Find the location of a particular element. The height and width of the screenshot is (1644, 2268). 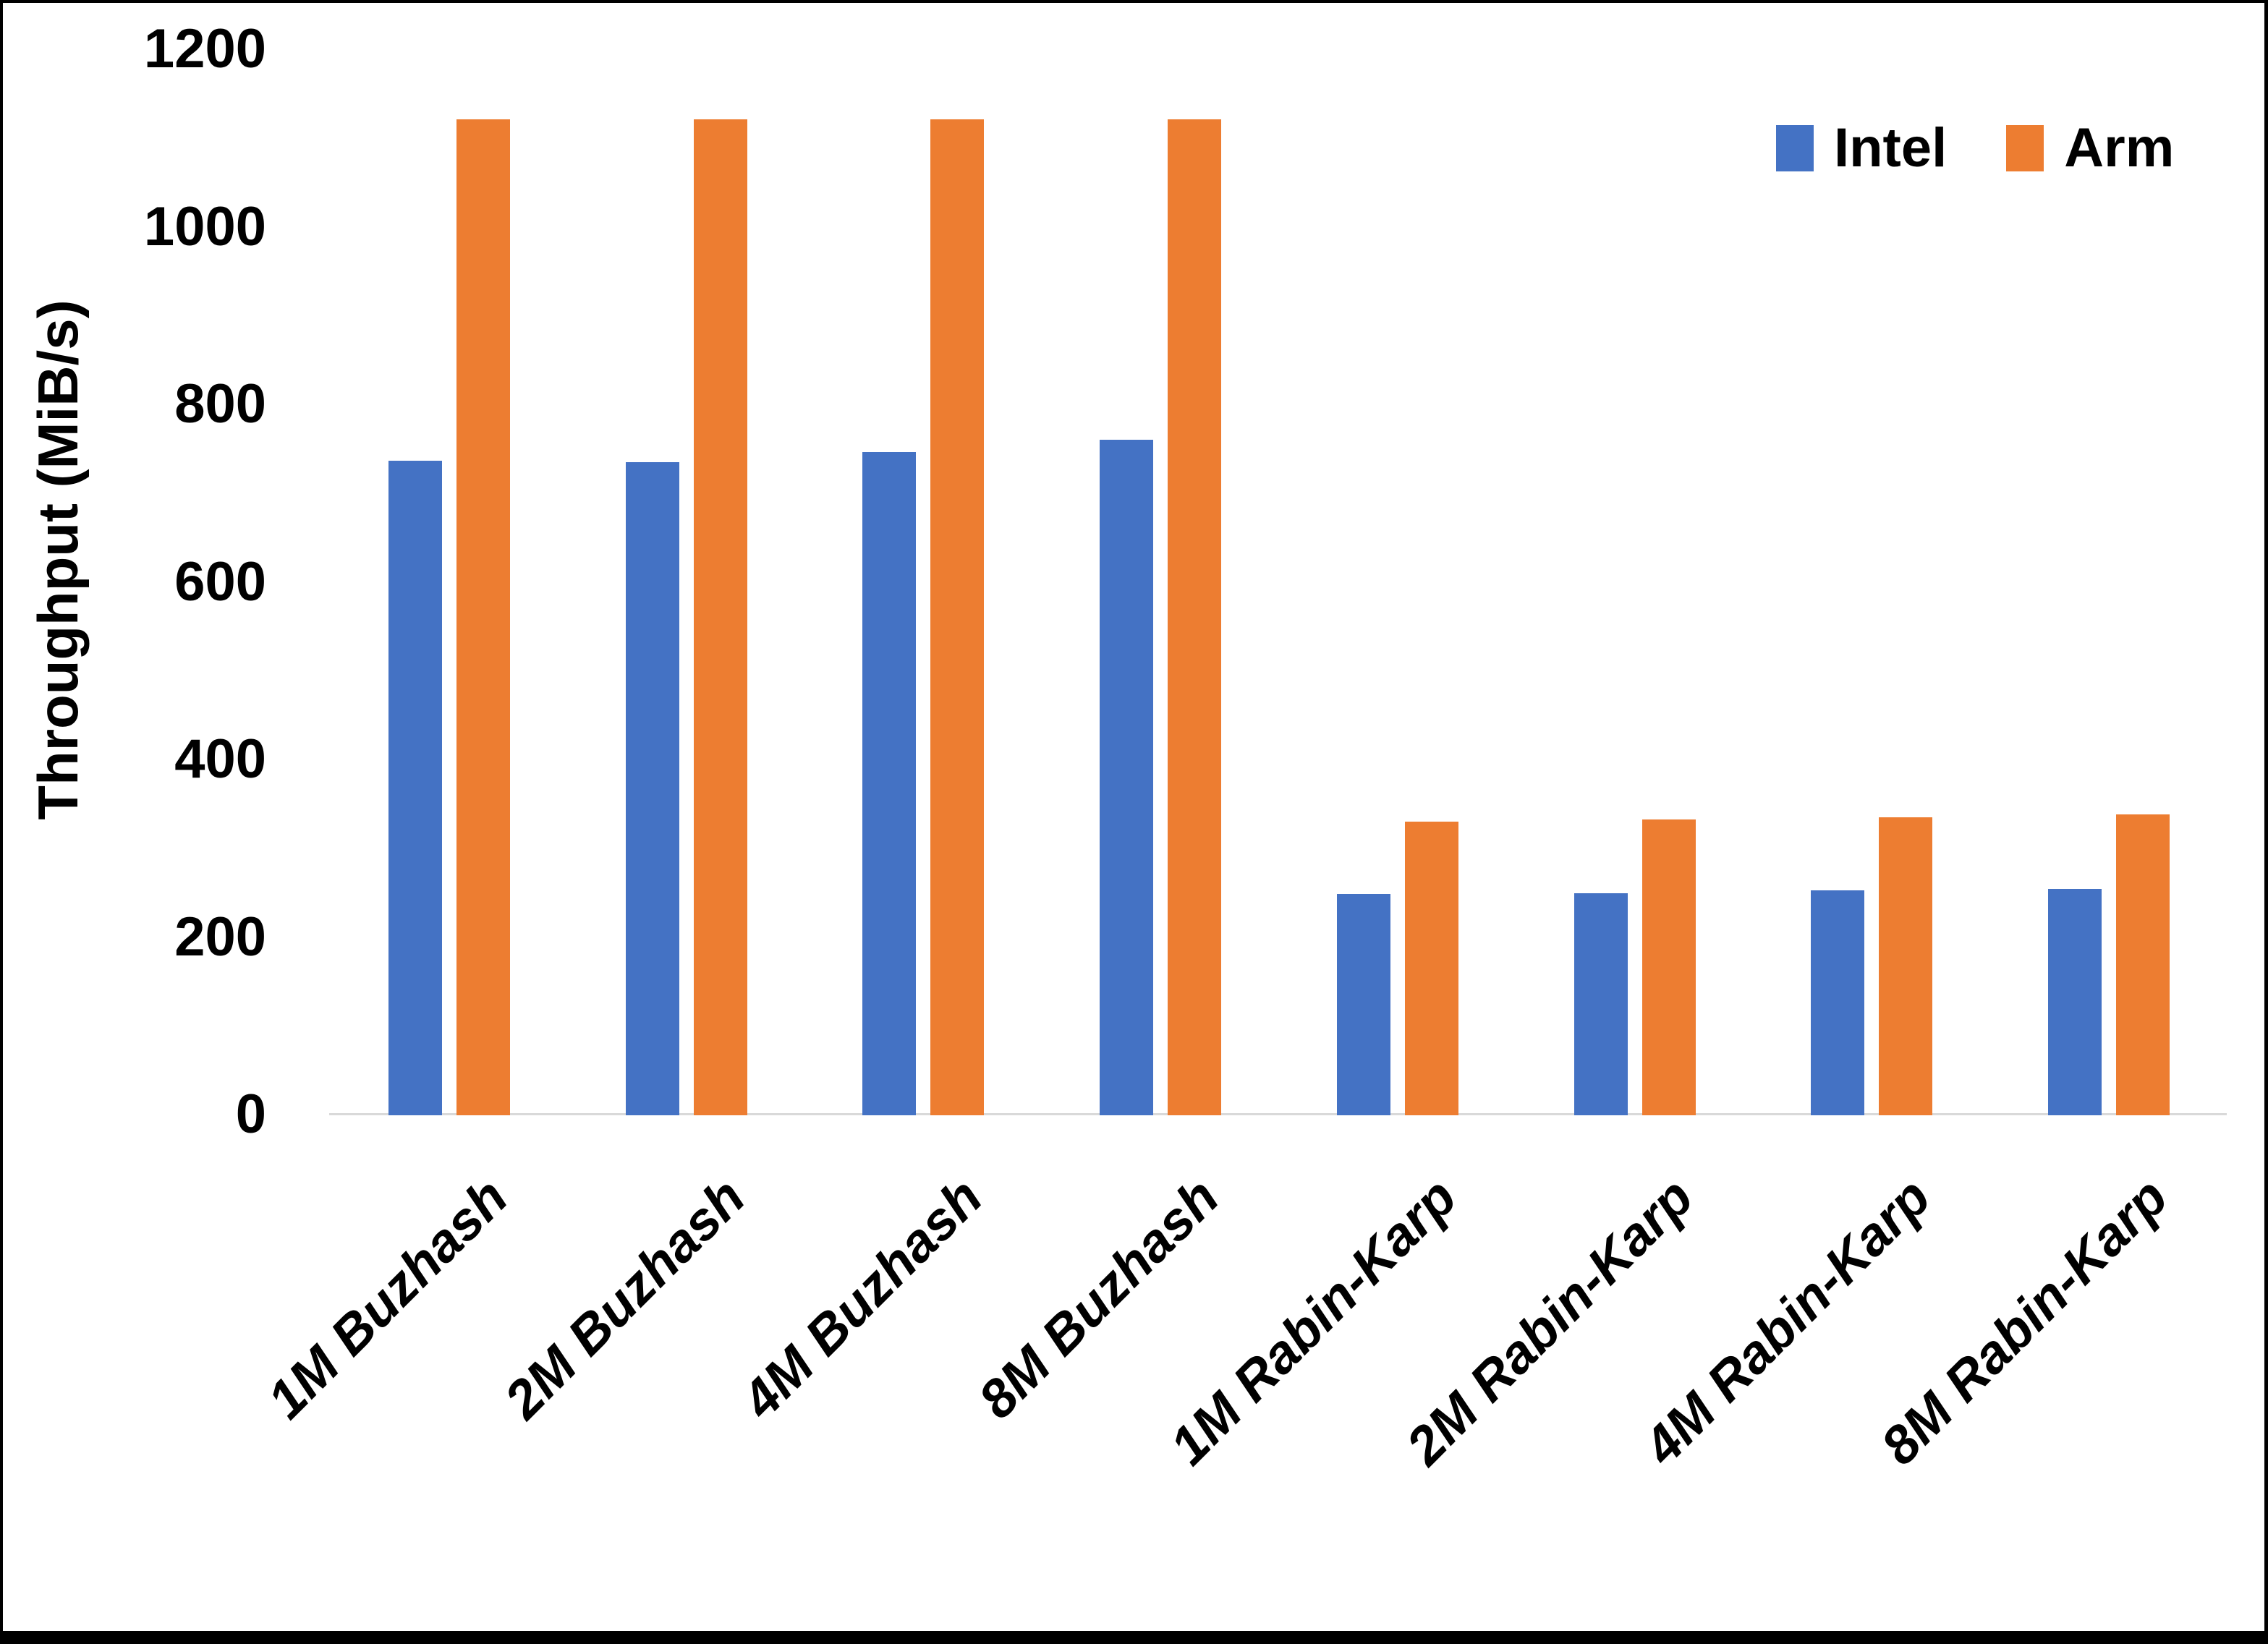

bar-intel-2m-rabin-karp is located at coordinates (1601, 1004).